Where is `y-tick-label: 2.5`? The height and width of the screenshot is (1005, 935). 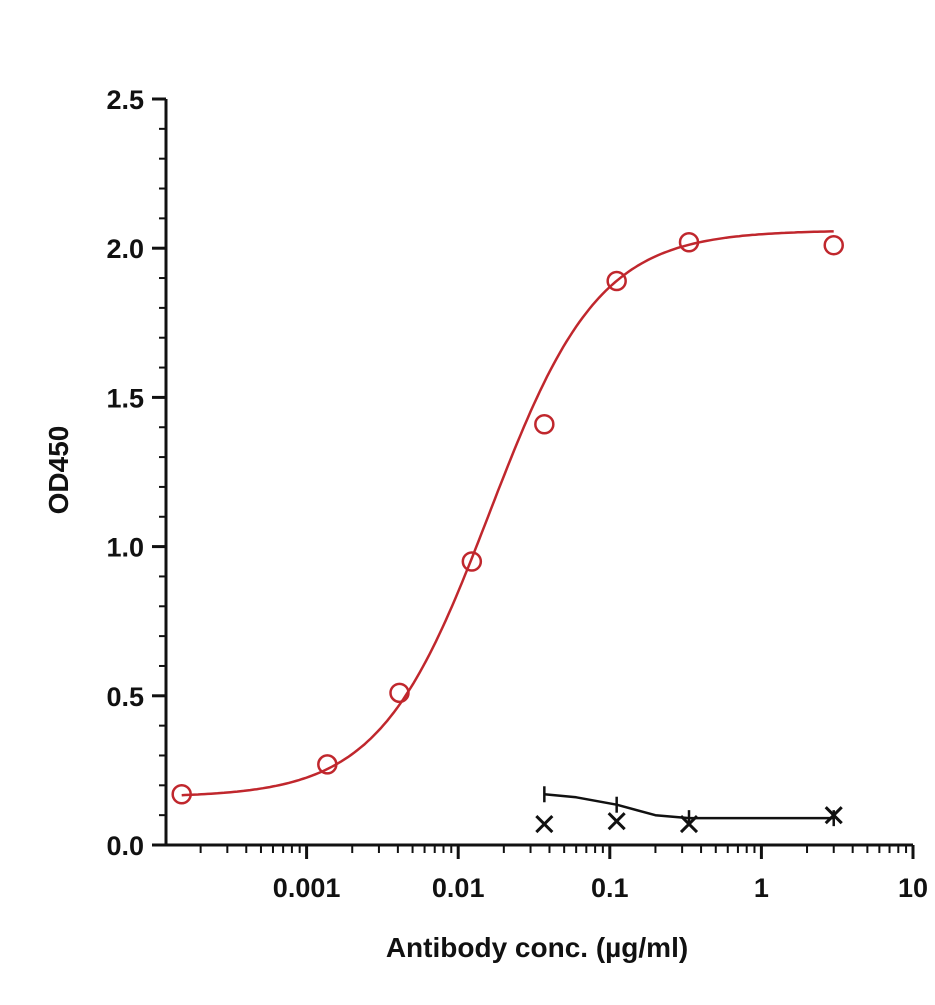
y-tick-label: 2.5 is located at coordinates (125, 100).